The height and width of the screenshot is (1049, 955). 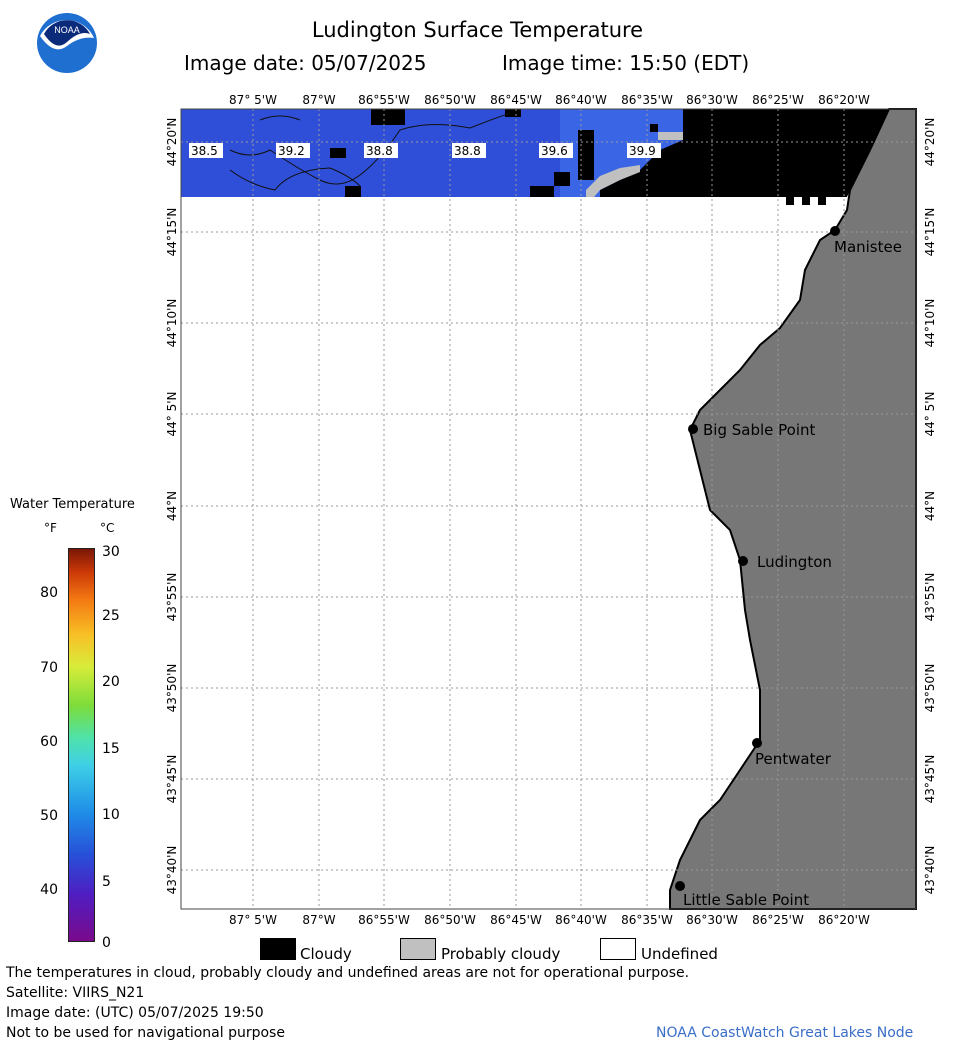 I want to click on logo-text: NOAA, so click(x=67, y=30).